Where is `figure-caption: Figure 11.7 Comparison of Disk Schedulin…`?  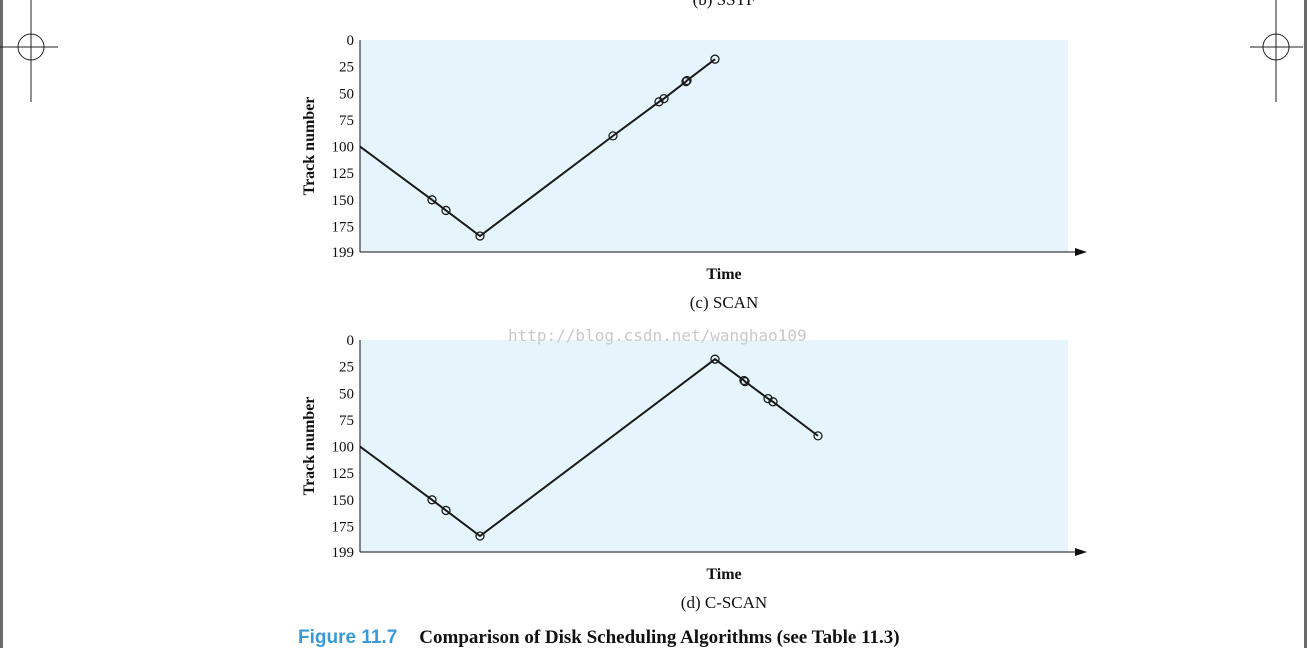 figure-caption: Figure 11.7 Comparison of Disk Schedulin… is located at coordinates (599, 637).